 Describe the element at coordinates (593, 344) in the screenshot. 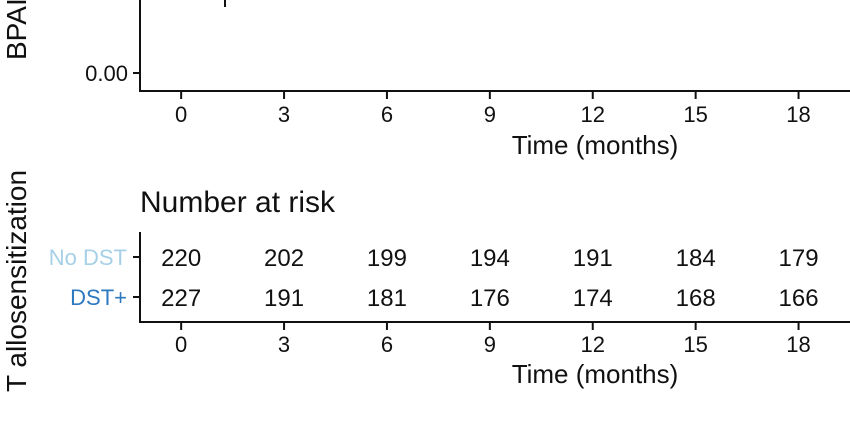

I see `risk-x-tick-label: 12` at that location.